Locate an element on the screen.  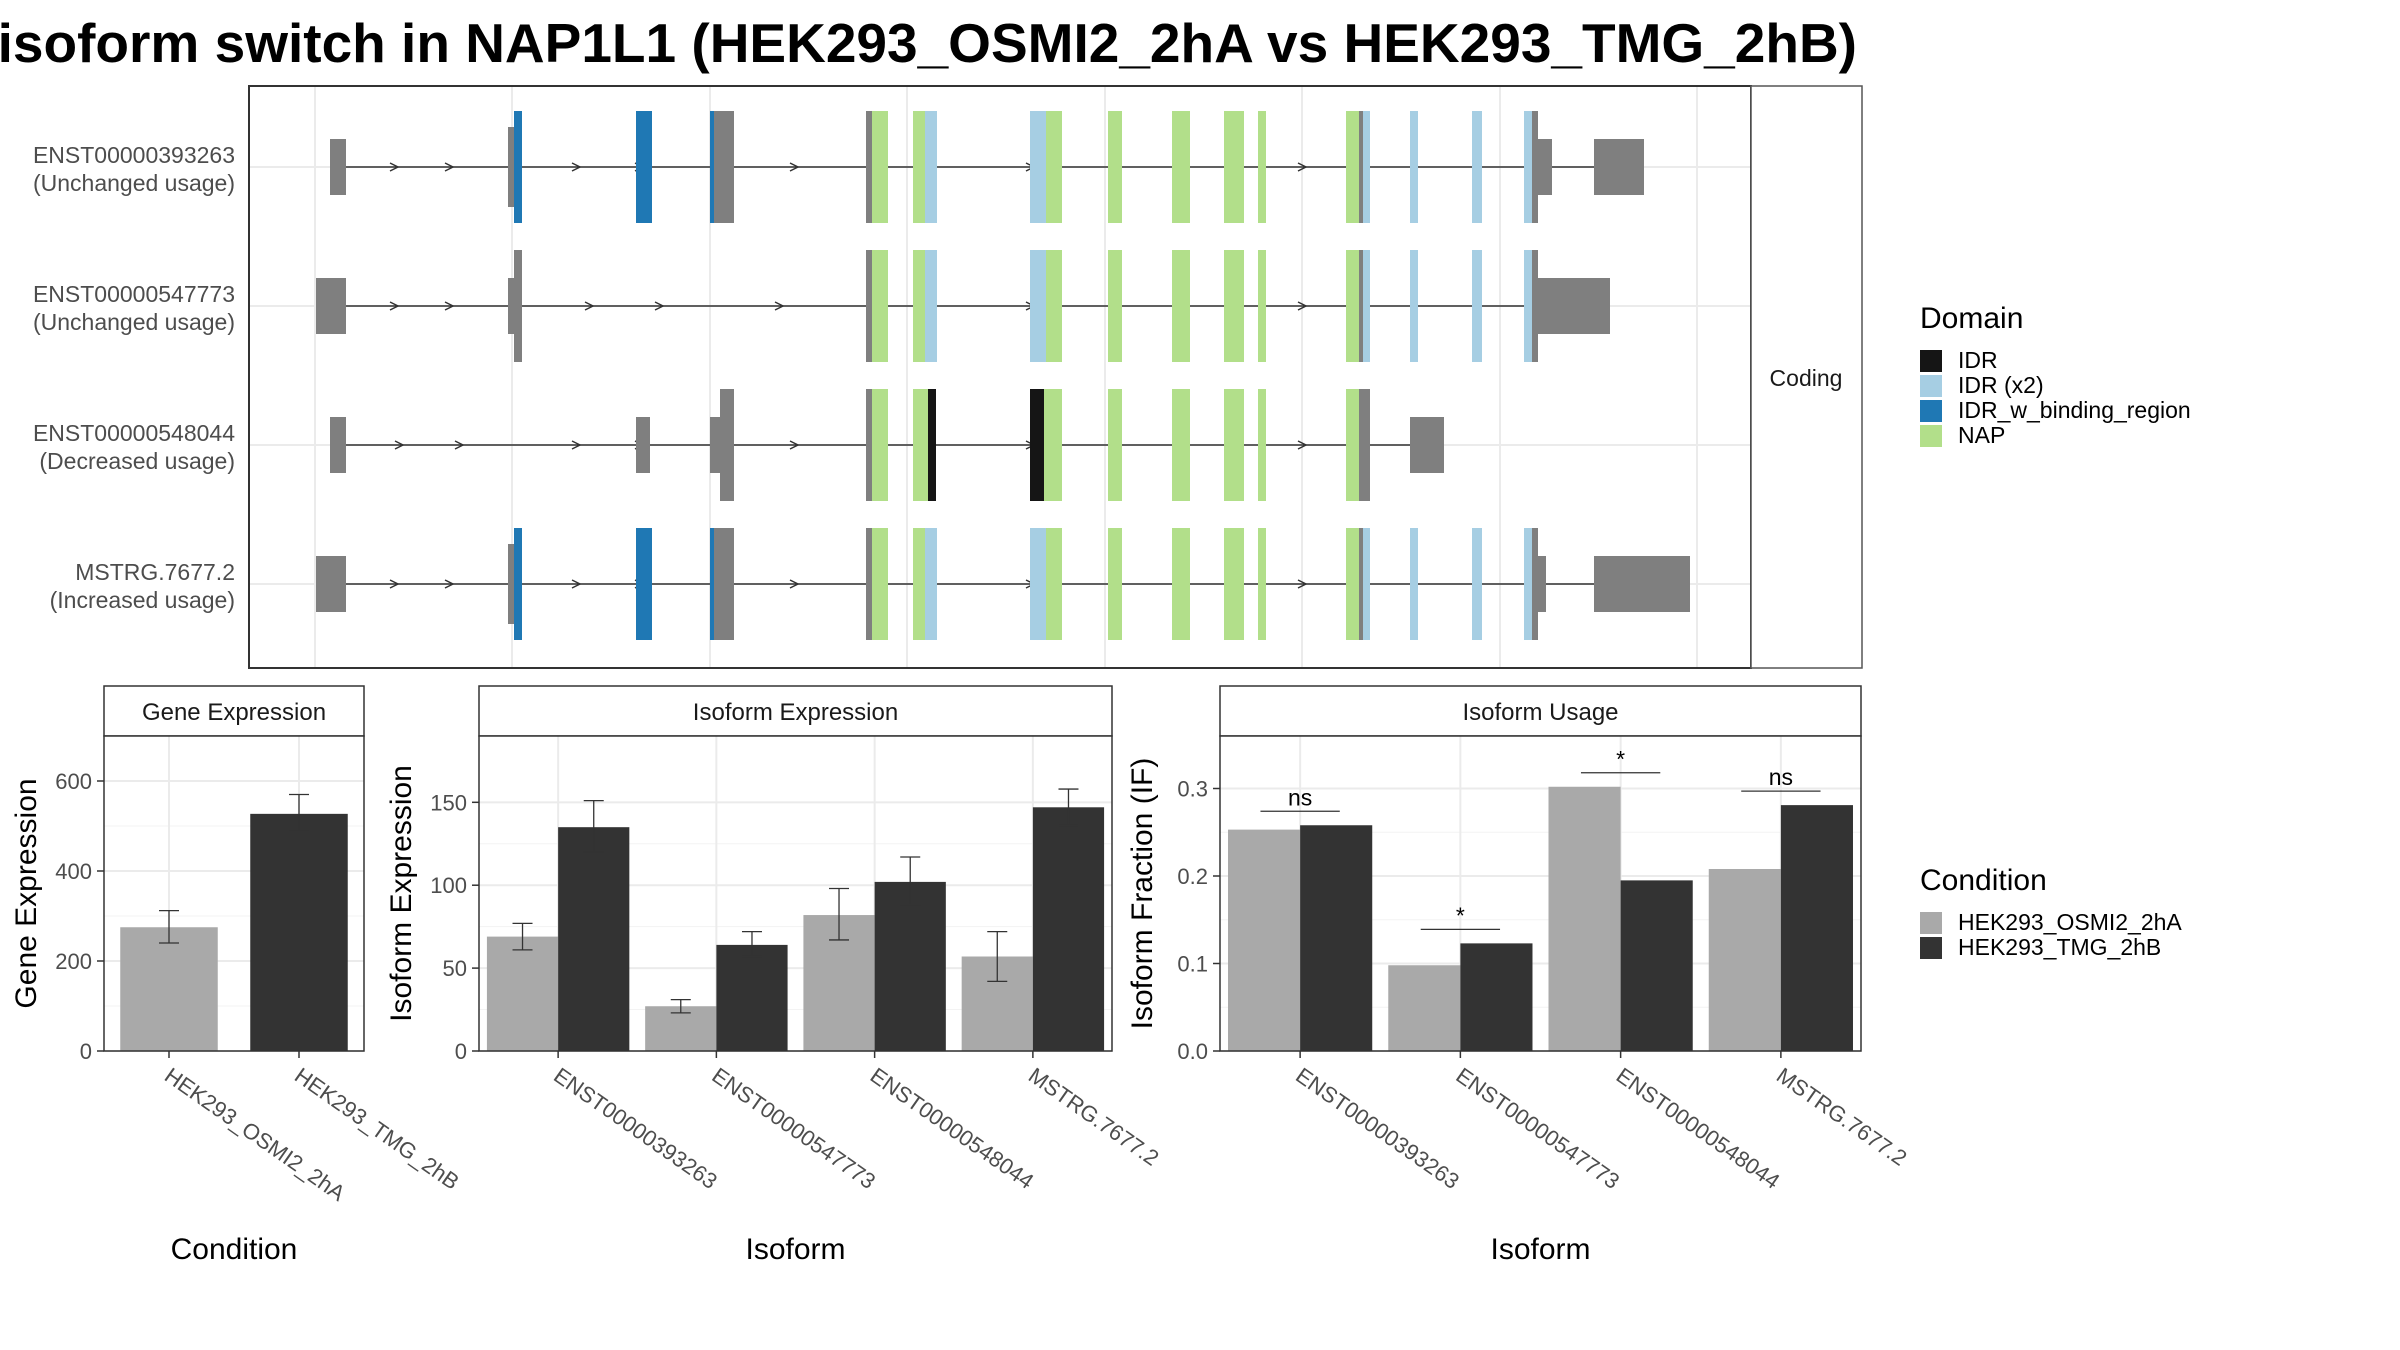
x-axis-label: Isoform is located at coordinates (1540, 1249).